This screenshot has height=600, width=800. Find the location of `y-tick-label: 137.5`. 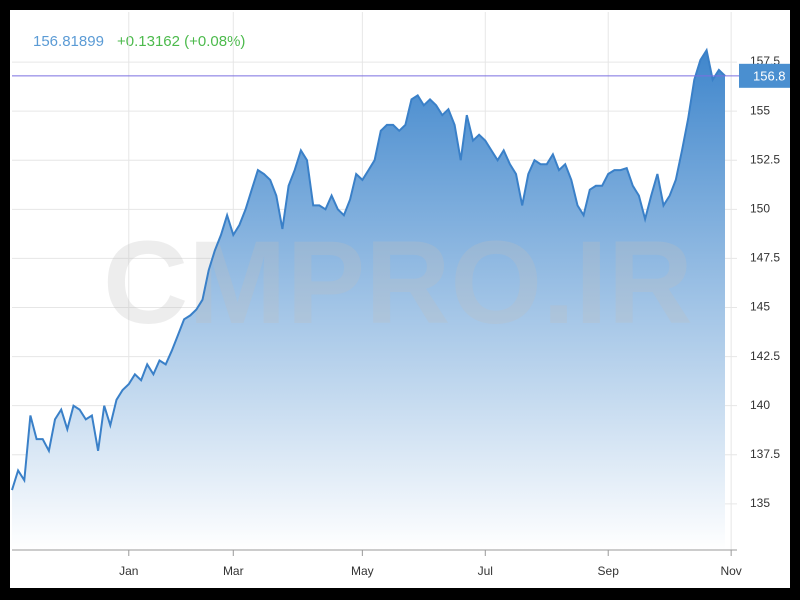

y-tick-label: 137.5 is located at coordinates (765, 454).